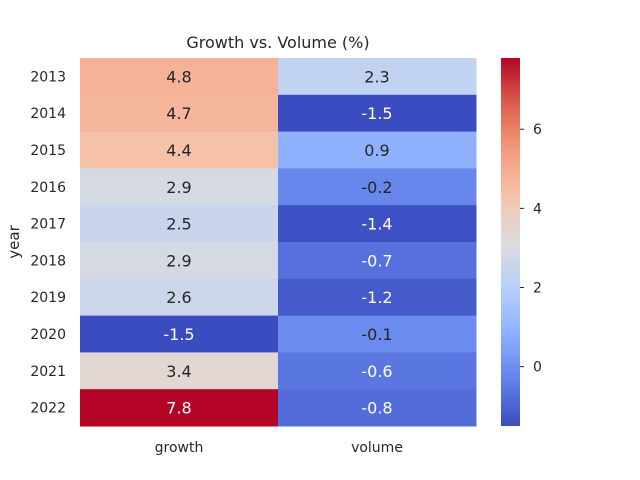 The width and height of the screenshot is (640, 480). What do you see at coordinates (377, 448) in the screenshot?
I see `x-tick-label: volume` at bounding box center [377, 448].